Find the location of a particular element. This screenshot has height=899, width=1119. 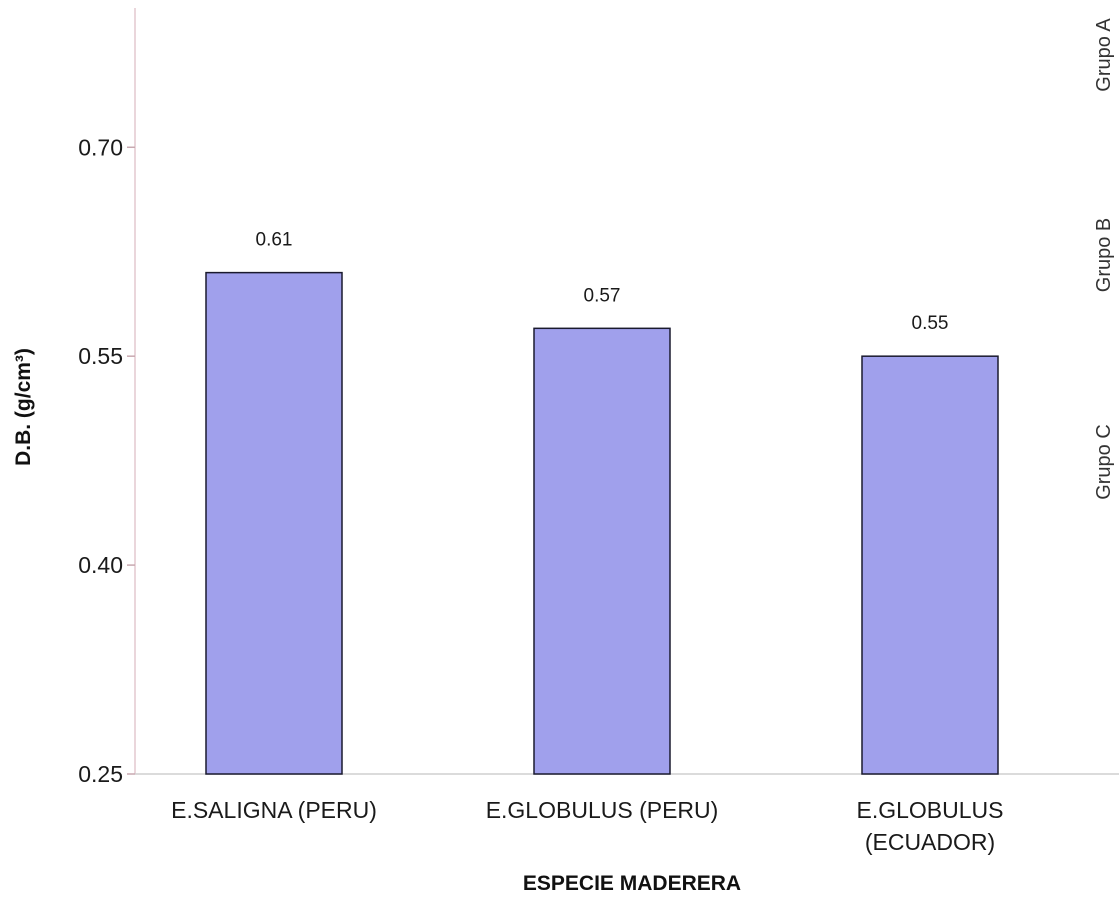

data-label: 0.61 is located at coordinates (274, 240).